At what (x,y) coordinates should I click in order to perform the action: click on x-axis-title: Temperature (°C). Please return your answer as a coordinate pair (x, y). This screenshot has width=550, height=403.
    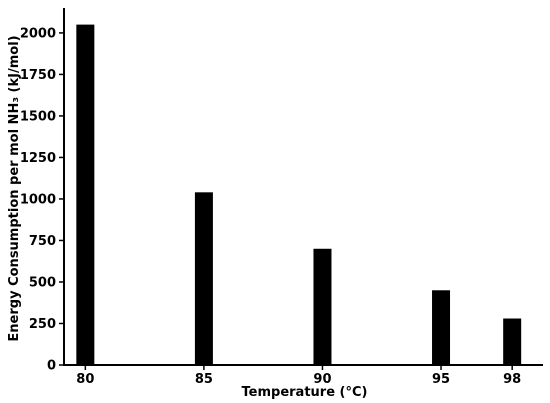
    Looking at the image, I should click on (305, 392).